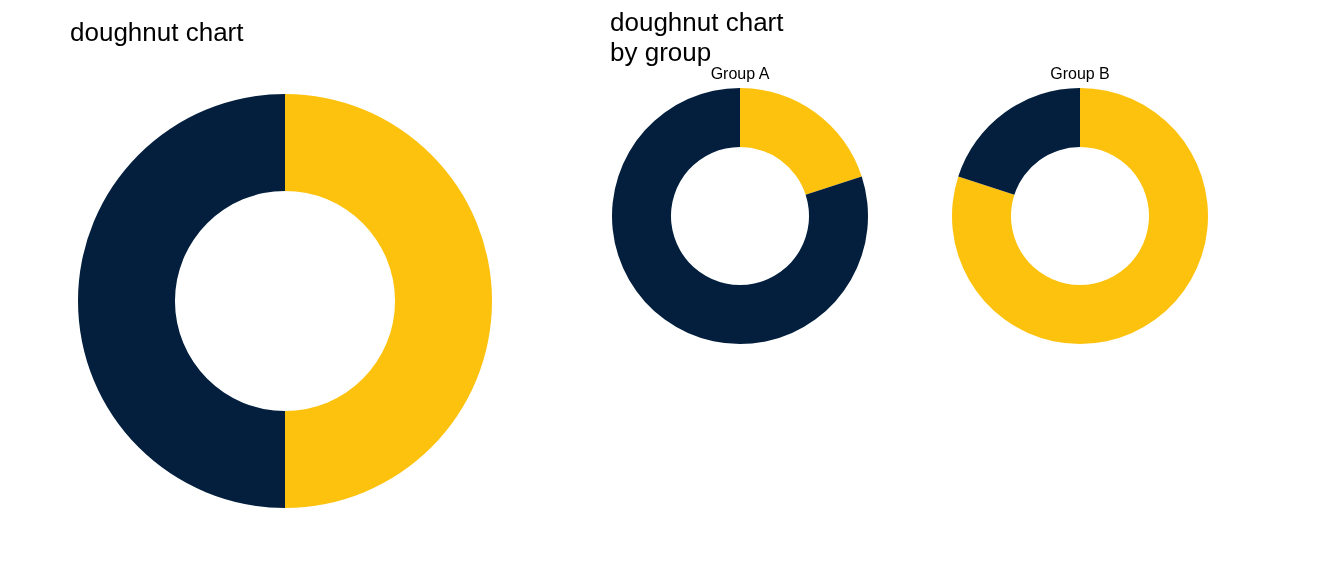  I want to click on chart-subtitle: Group A, so click(740, 73).